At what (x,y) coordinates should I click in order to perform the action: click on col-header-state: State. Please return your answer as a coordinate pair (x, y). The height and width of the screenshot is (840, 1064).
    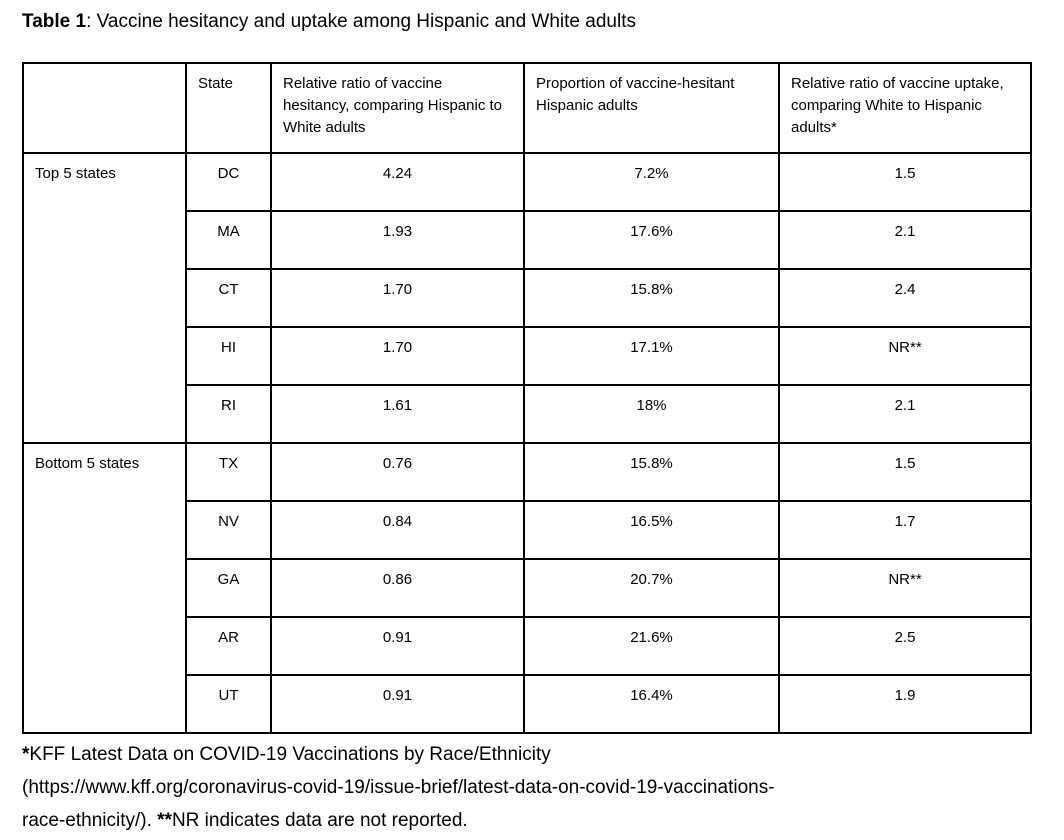
    Looking at the image, I should click on (228, 108).